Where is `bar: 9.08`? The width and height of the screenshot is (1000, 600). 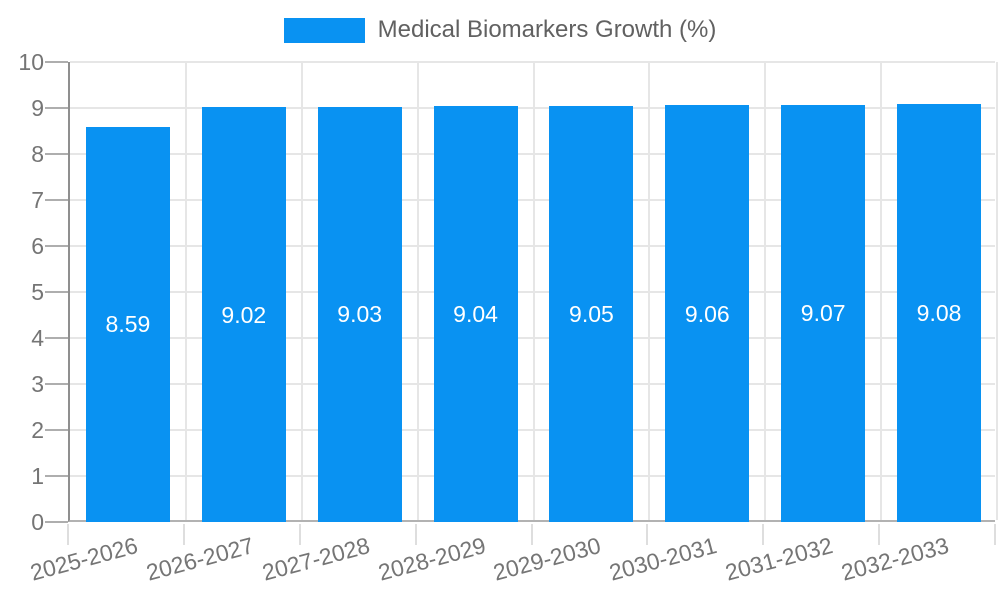
bar: 9.08 is located at coordinates (939, 313).